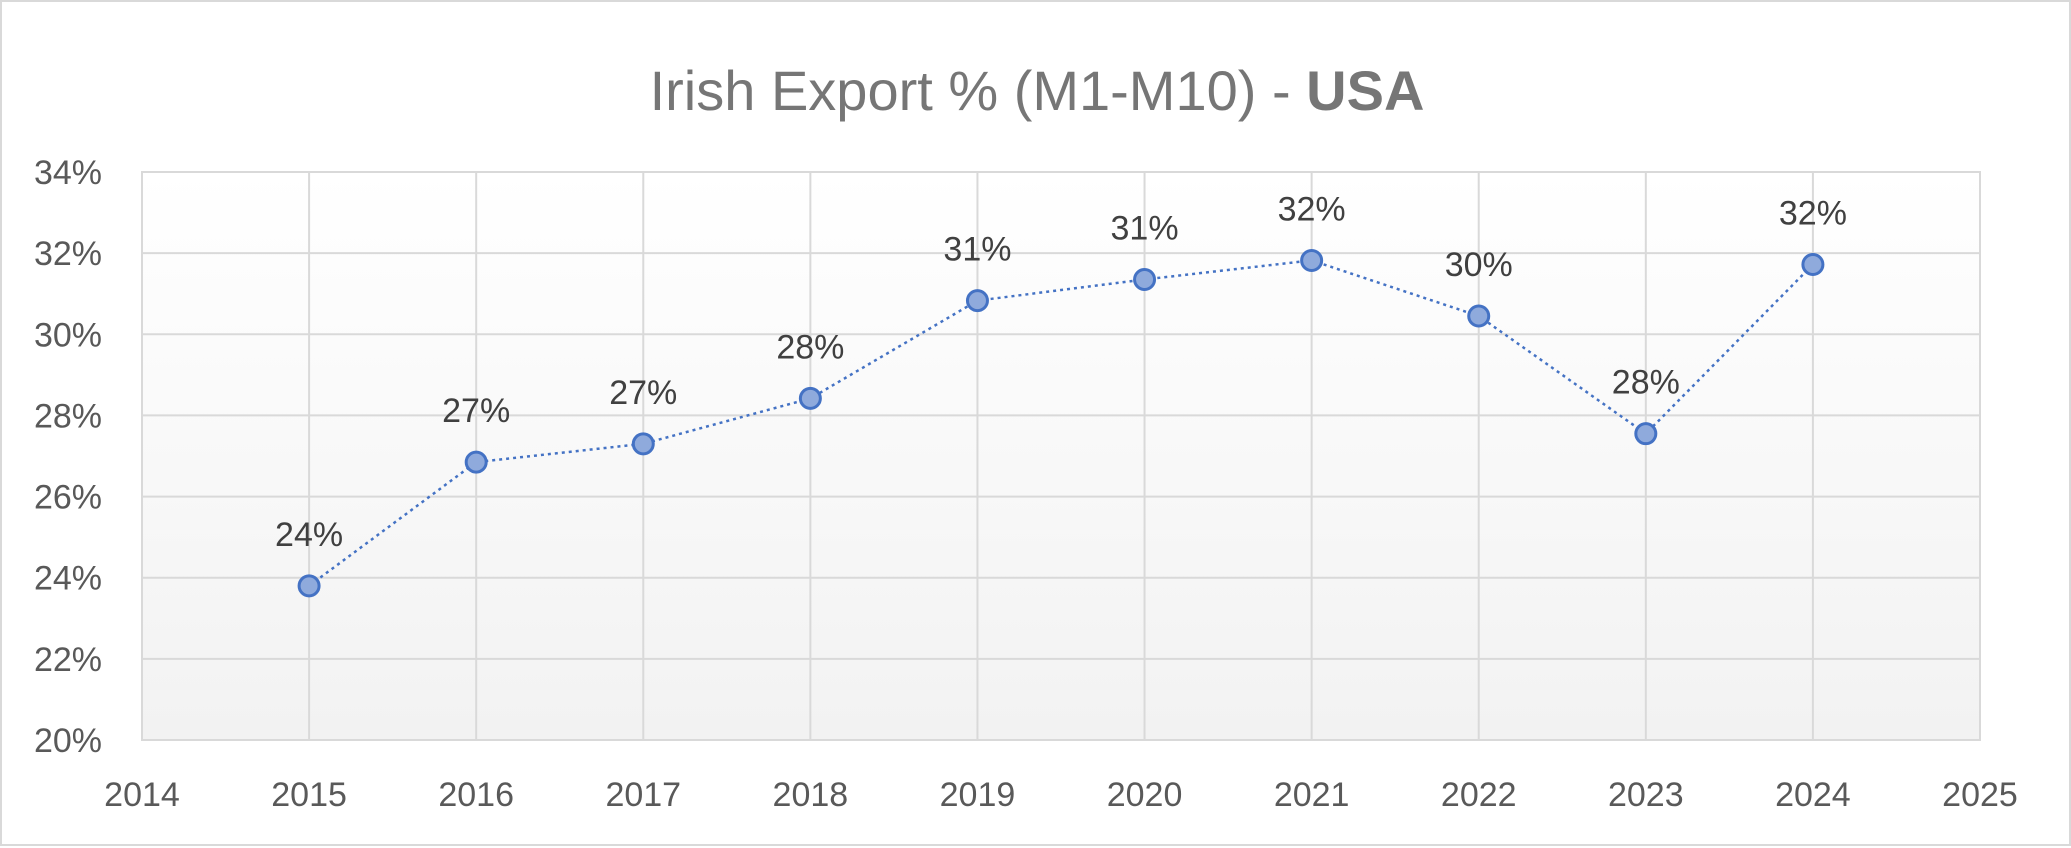 The height and width of the screenshot is (848, 2071). Describe the element at coordinates (1646, 795) in the screenshot. I see `x-tick-label: 2023` at that location.